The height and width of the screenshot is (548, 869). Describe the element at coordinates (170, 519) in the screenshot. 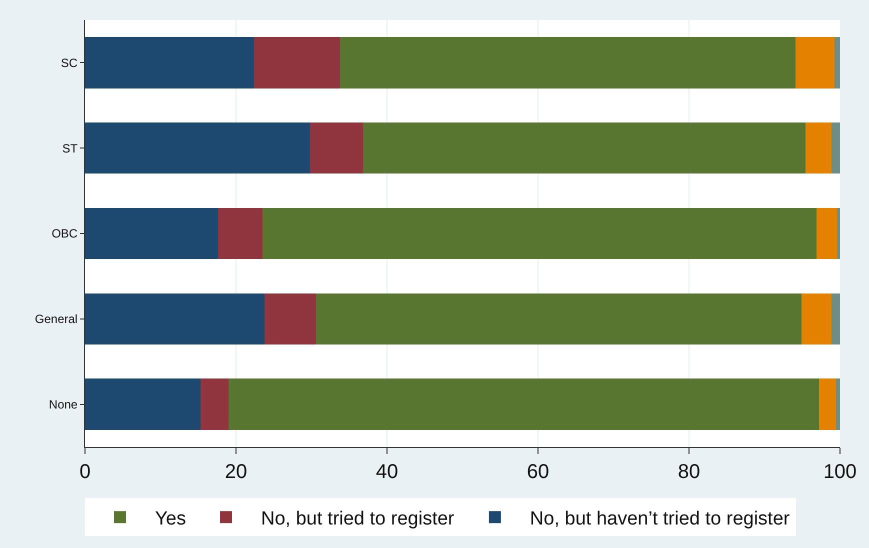

I see `legend-label: Yes` at that location.